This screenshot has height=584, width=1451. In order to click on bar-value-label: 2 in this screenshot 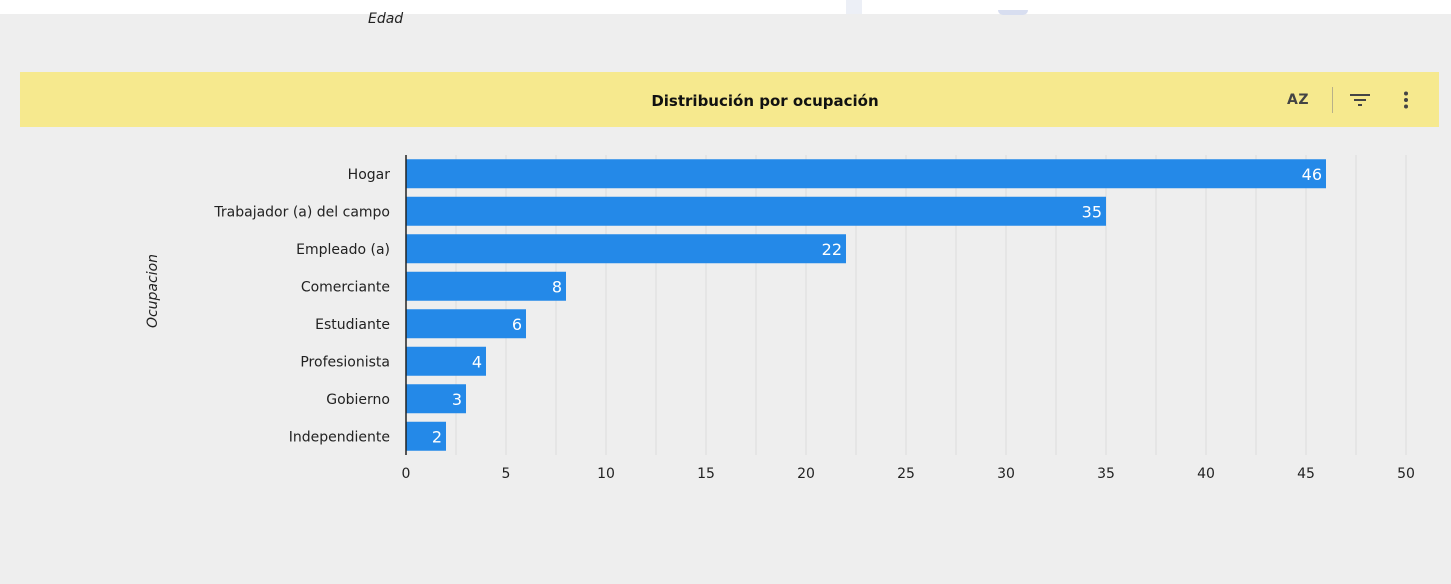, I will do `click(437, 436)`.